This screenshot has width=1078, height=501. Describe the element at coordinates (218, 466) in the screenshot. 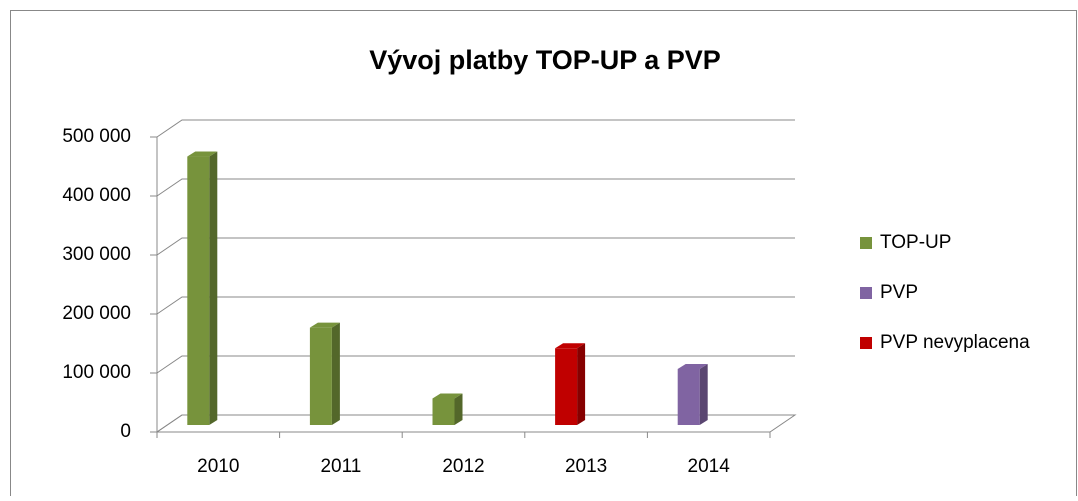

I see `x-tick-label: 2010` at that location.